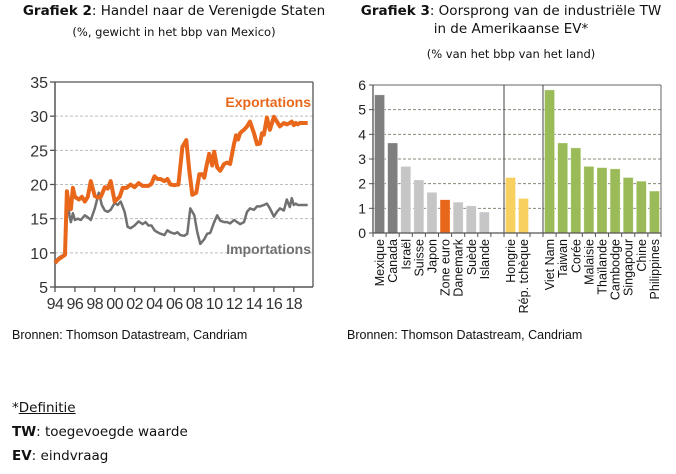  Describe the element at coordinates (465, 335) in the screenshot. I see `chart3-source: Bronnen: Thomson Datastream, Candriam` at that location.